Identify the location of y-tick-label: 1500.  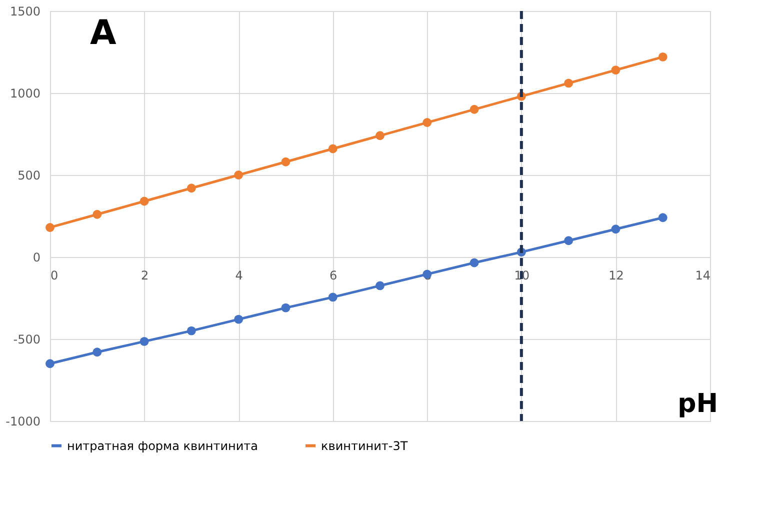
(25, 11).